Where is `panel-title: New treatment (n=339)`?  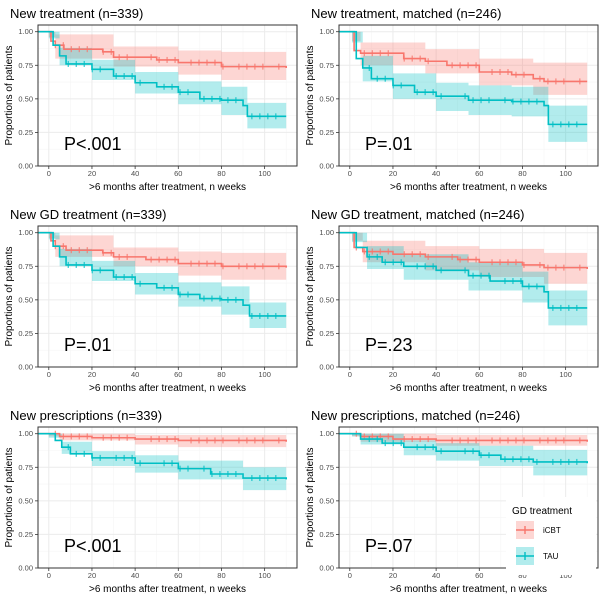 panel-title: New treatment (n=339) is located at coordinates (76, 13).